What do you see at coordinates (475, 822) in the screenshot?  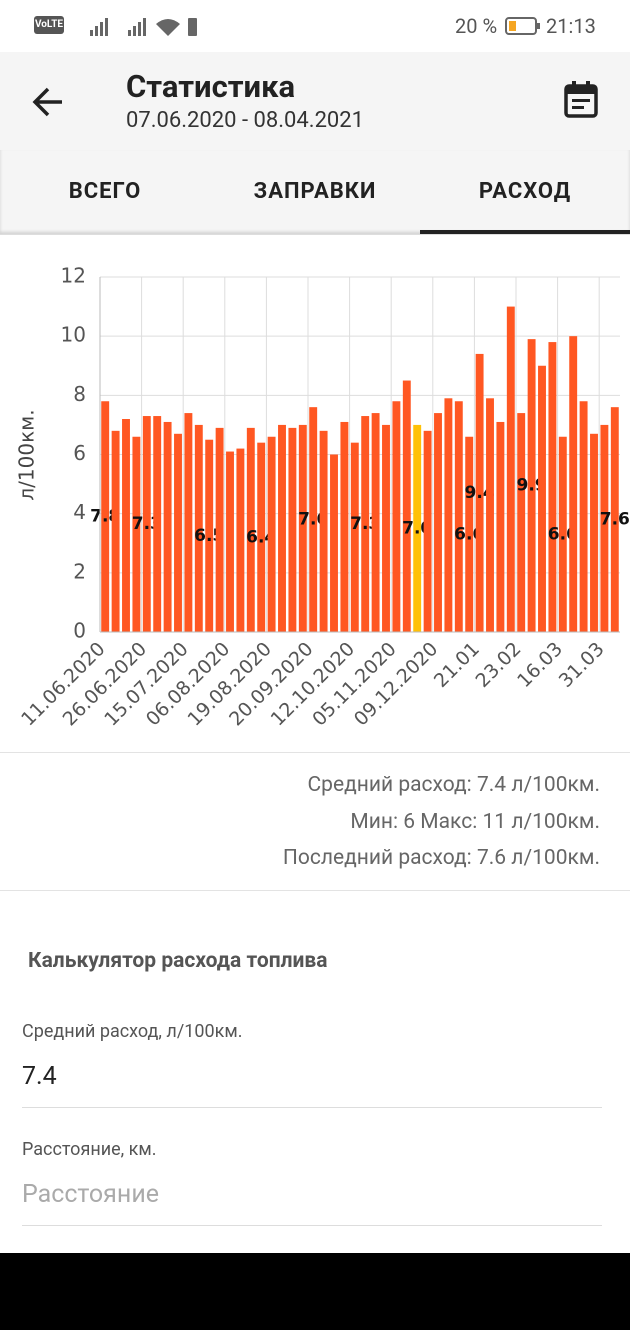 I see `stat-line: Мин: 6 Макс: 11 л/100км.` at bounding box center [475, 822].